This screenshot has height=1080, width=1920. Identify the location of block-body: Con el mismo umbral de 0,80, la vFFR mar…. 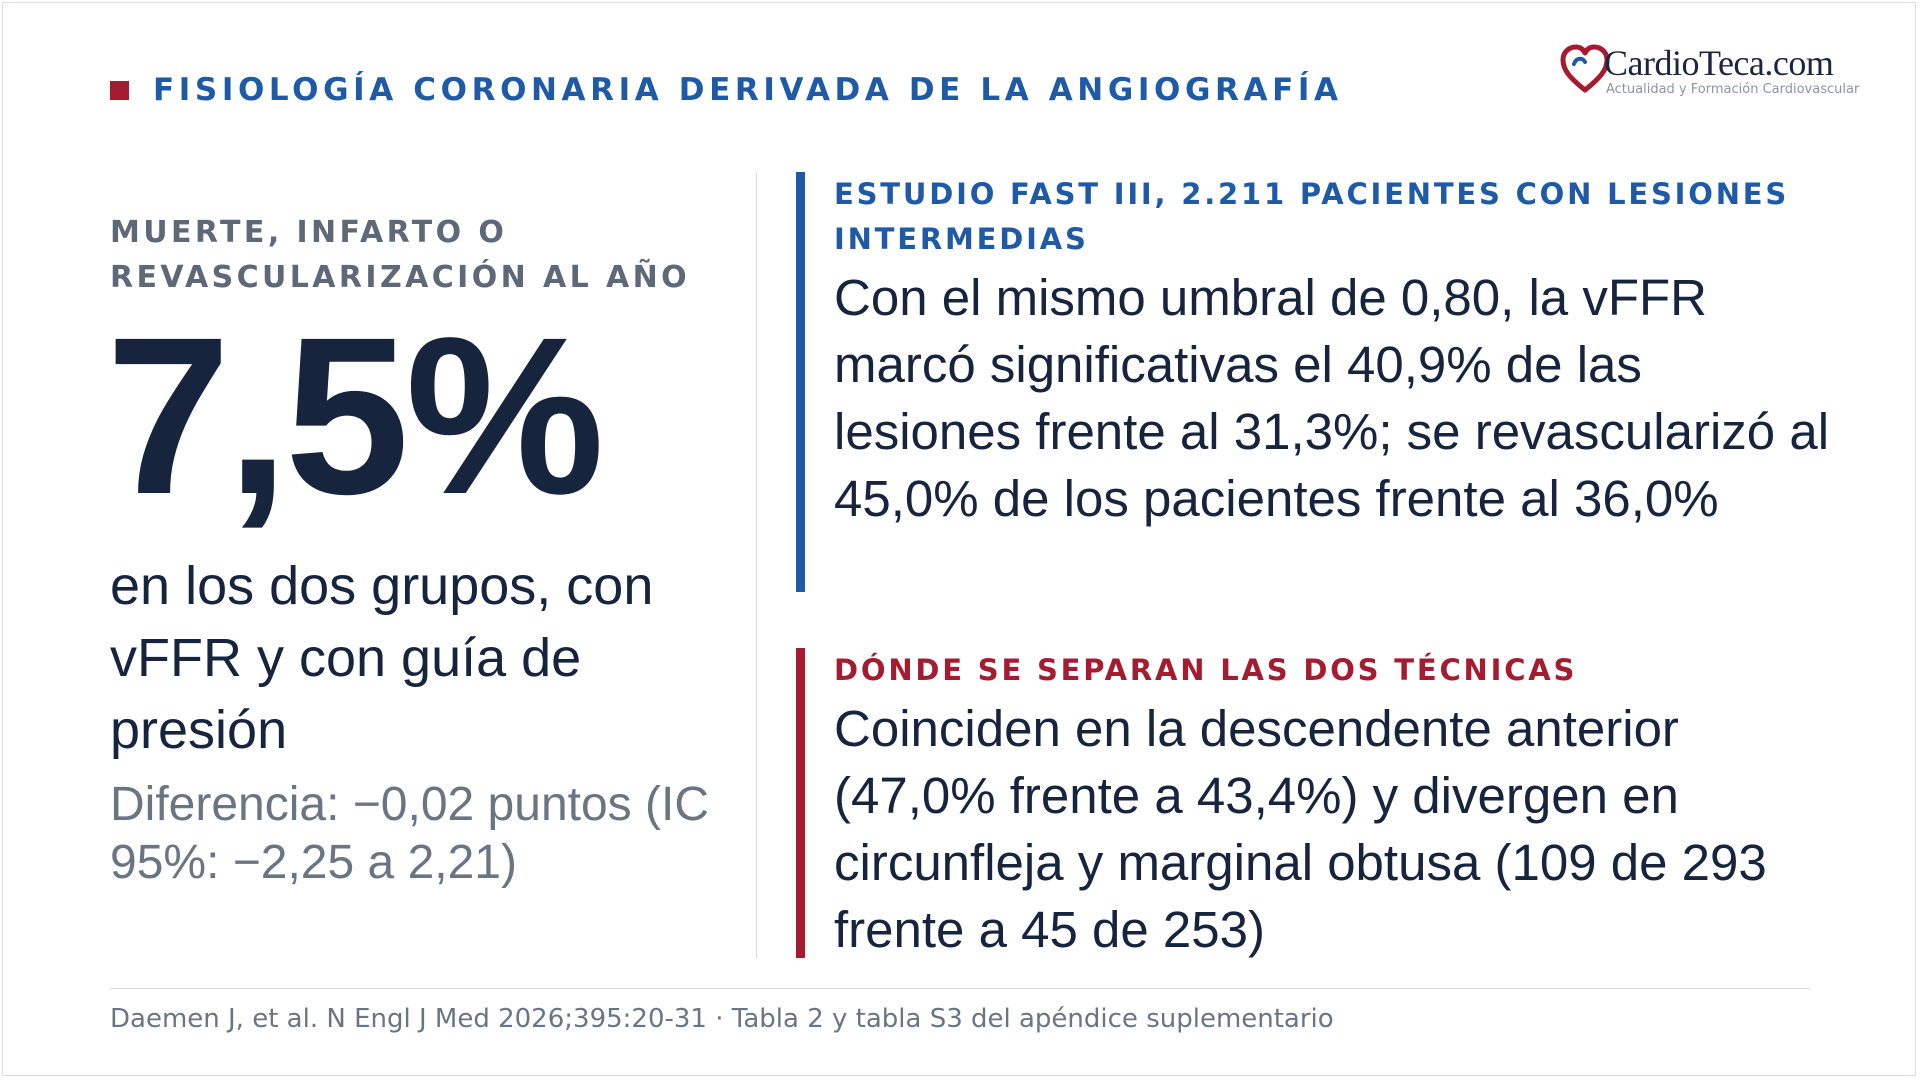
(1332, 398).